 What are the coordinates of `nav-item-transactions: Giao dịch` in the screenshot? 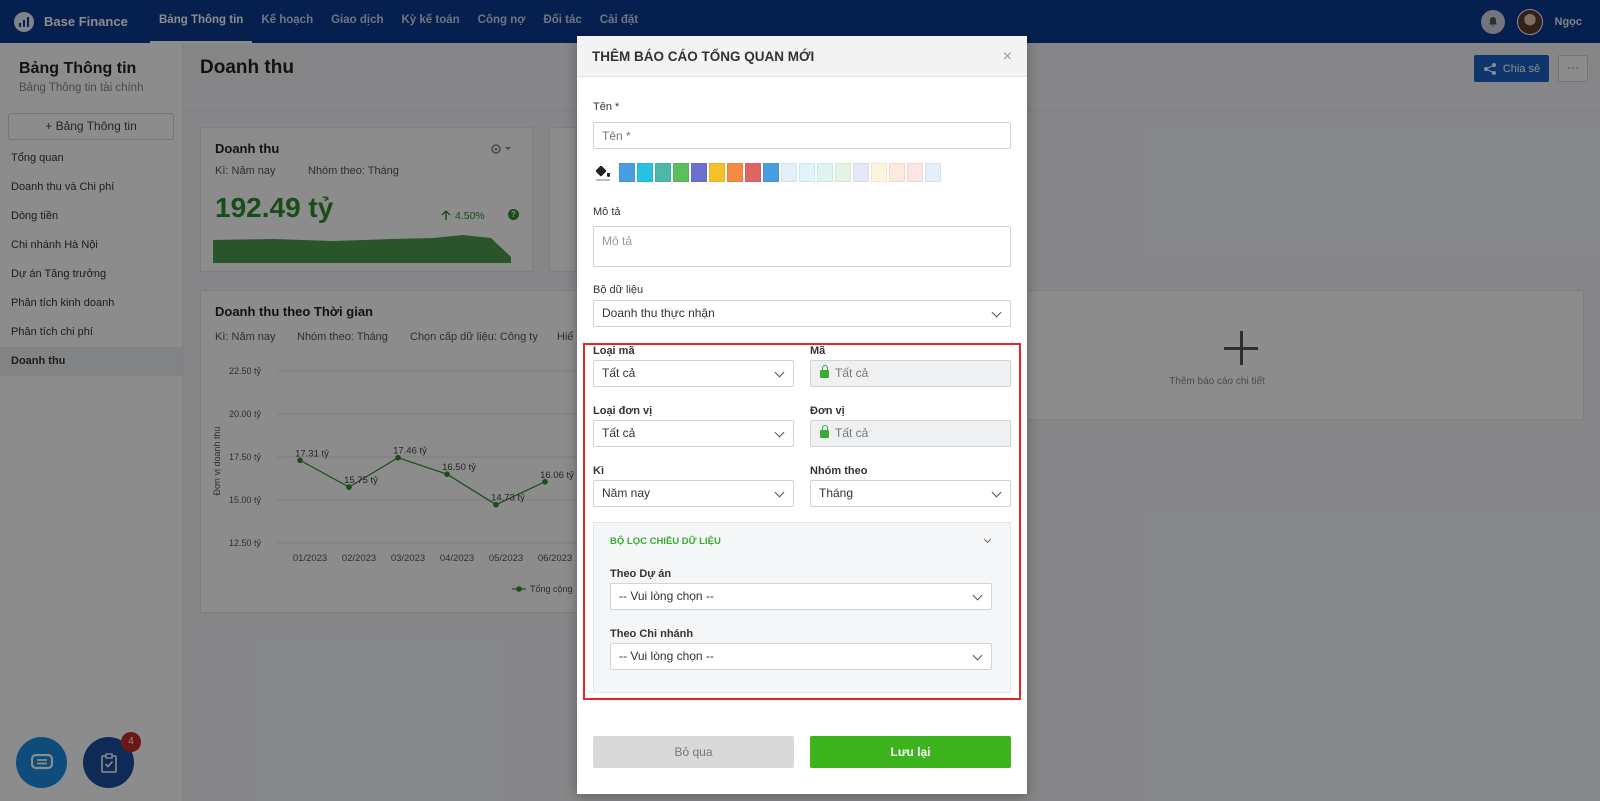 It's located at (357, 20).